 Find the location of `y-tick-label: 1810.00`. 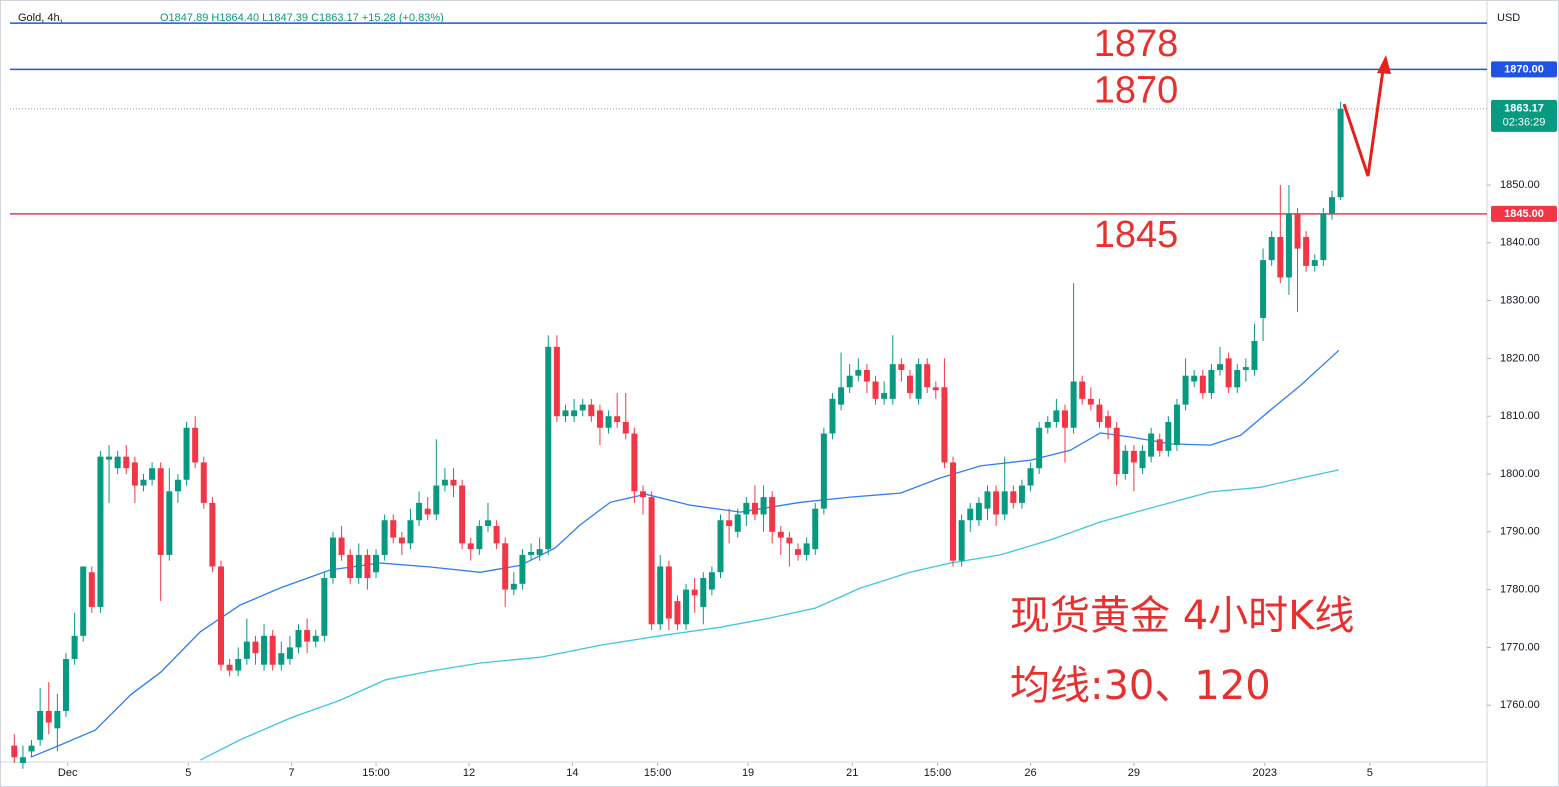

y-tick-label: 1810.00 is located at coordinates (1520, 416).